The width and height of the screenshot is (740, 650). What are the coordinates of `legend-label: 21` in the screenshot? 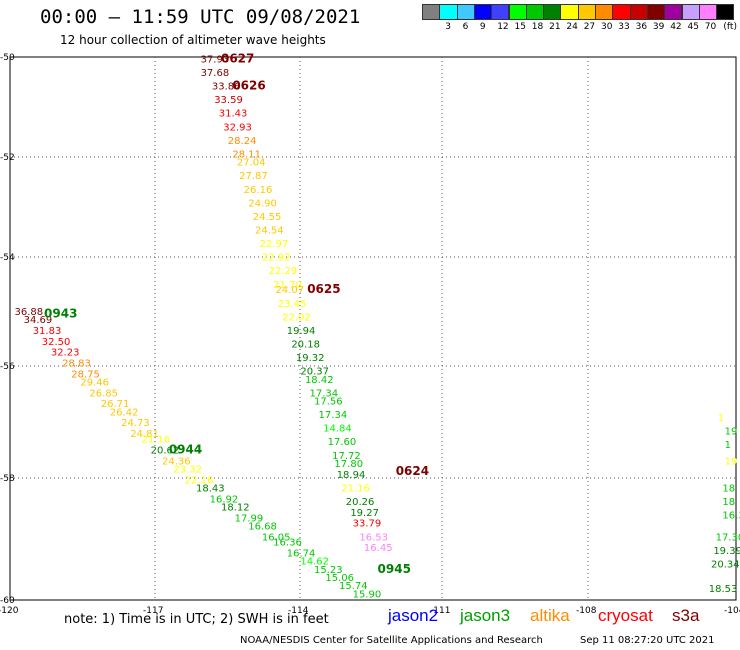 It's located at (555, 27).